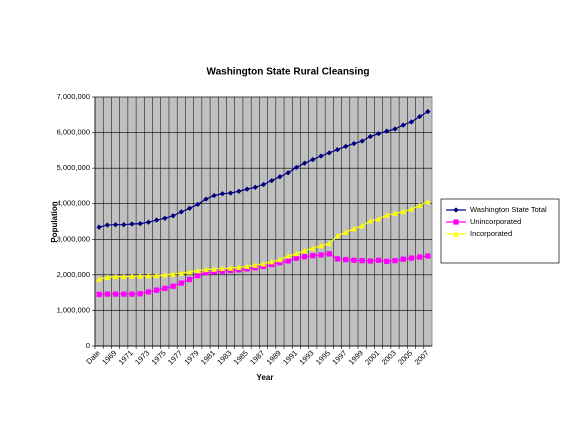  What do you see at coordinates (389, 357) in the screenshot?
I see `x-tick-label: 2003` at bounding box center [389, 357].